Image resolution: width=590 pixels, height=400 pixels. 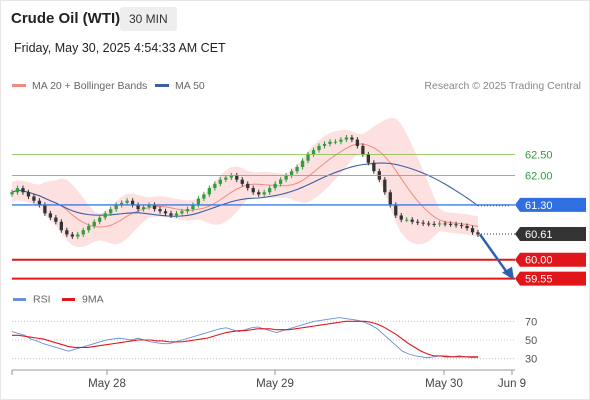 I want to click on rsi-line, so click(x=244, y=338).